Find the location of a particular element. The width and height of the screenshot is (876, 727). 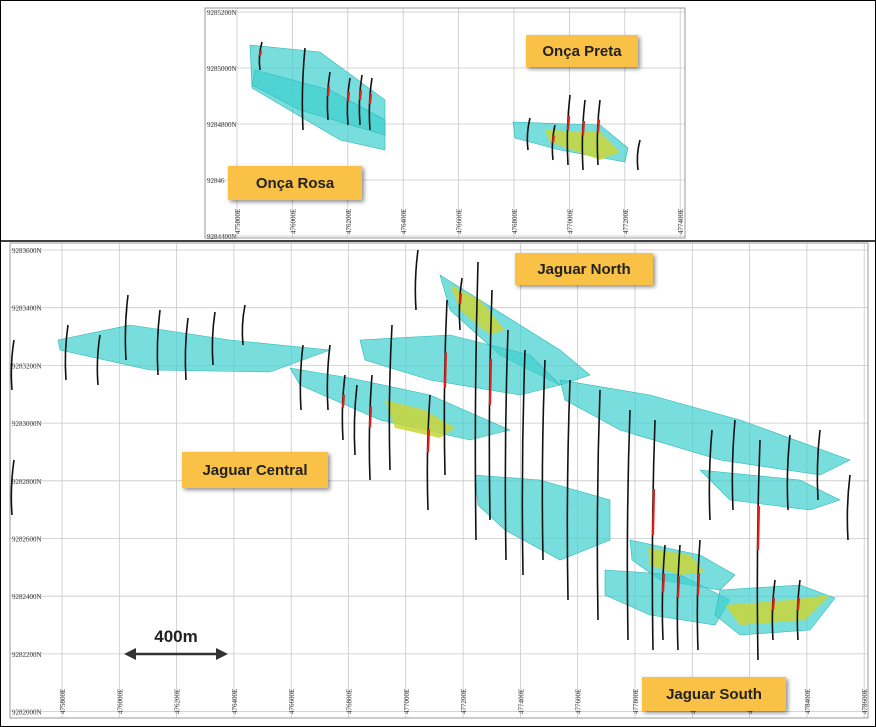

northing-label: 9282800N is located at coordinates (27, 482).